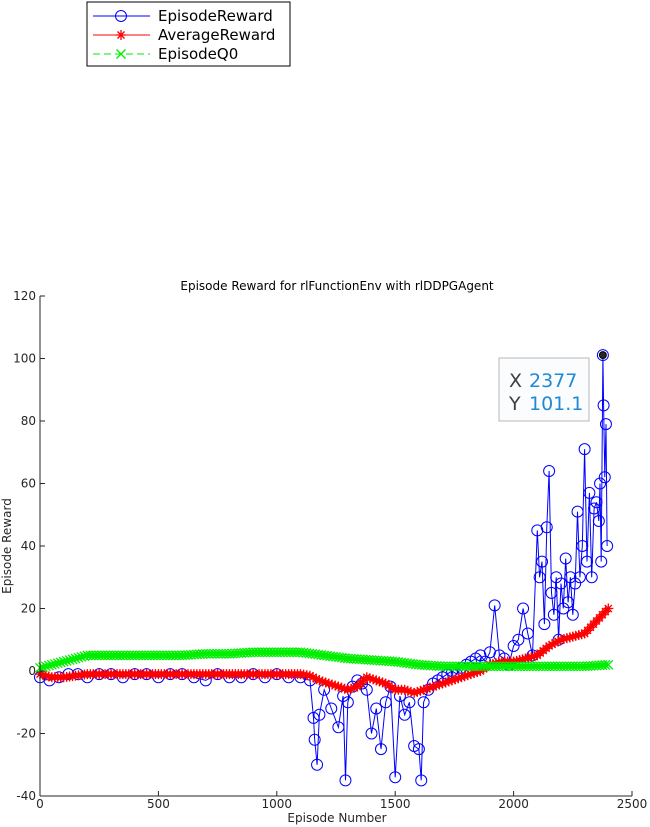 This screenshot has height=827, width=650. What do you see at coordinates (411, 691) in the screenshot?
I see `fill-AverageReward-24-2-d2` at bounding box center [411, 691].